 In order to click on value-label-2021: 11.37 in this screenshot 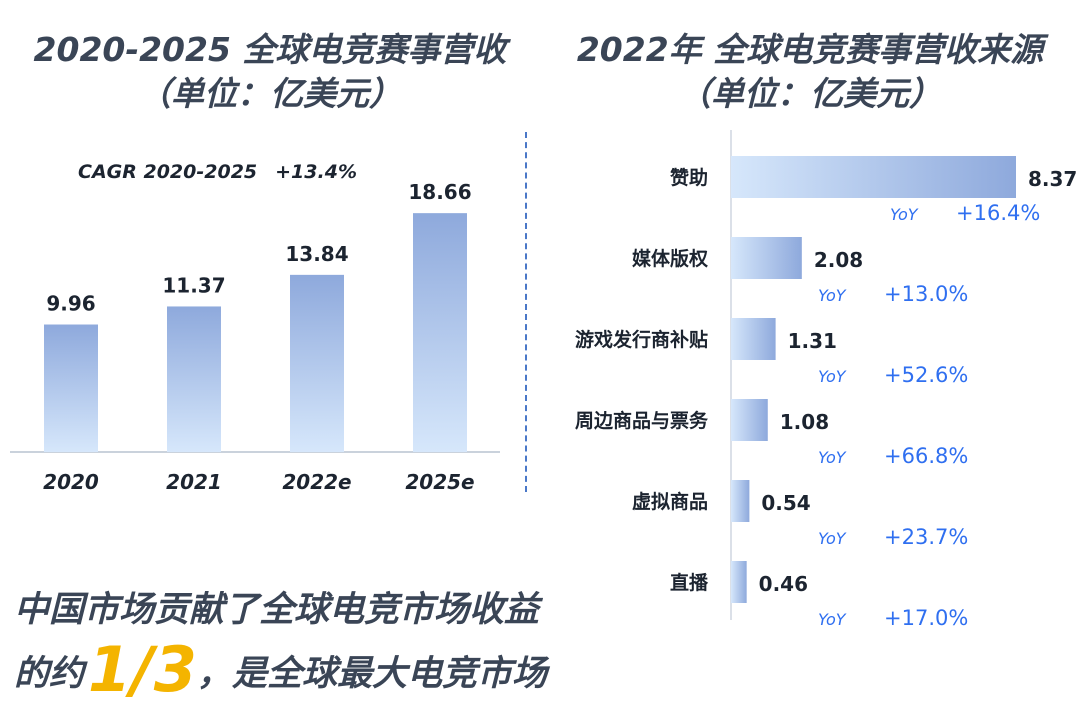, I will do `click(193, 285)`.